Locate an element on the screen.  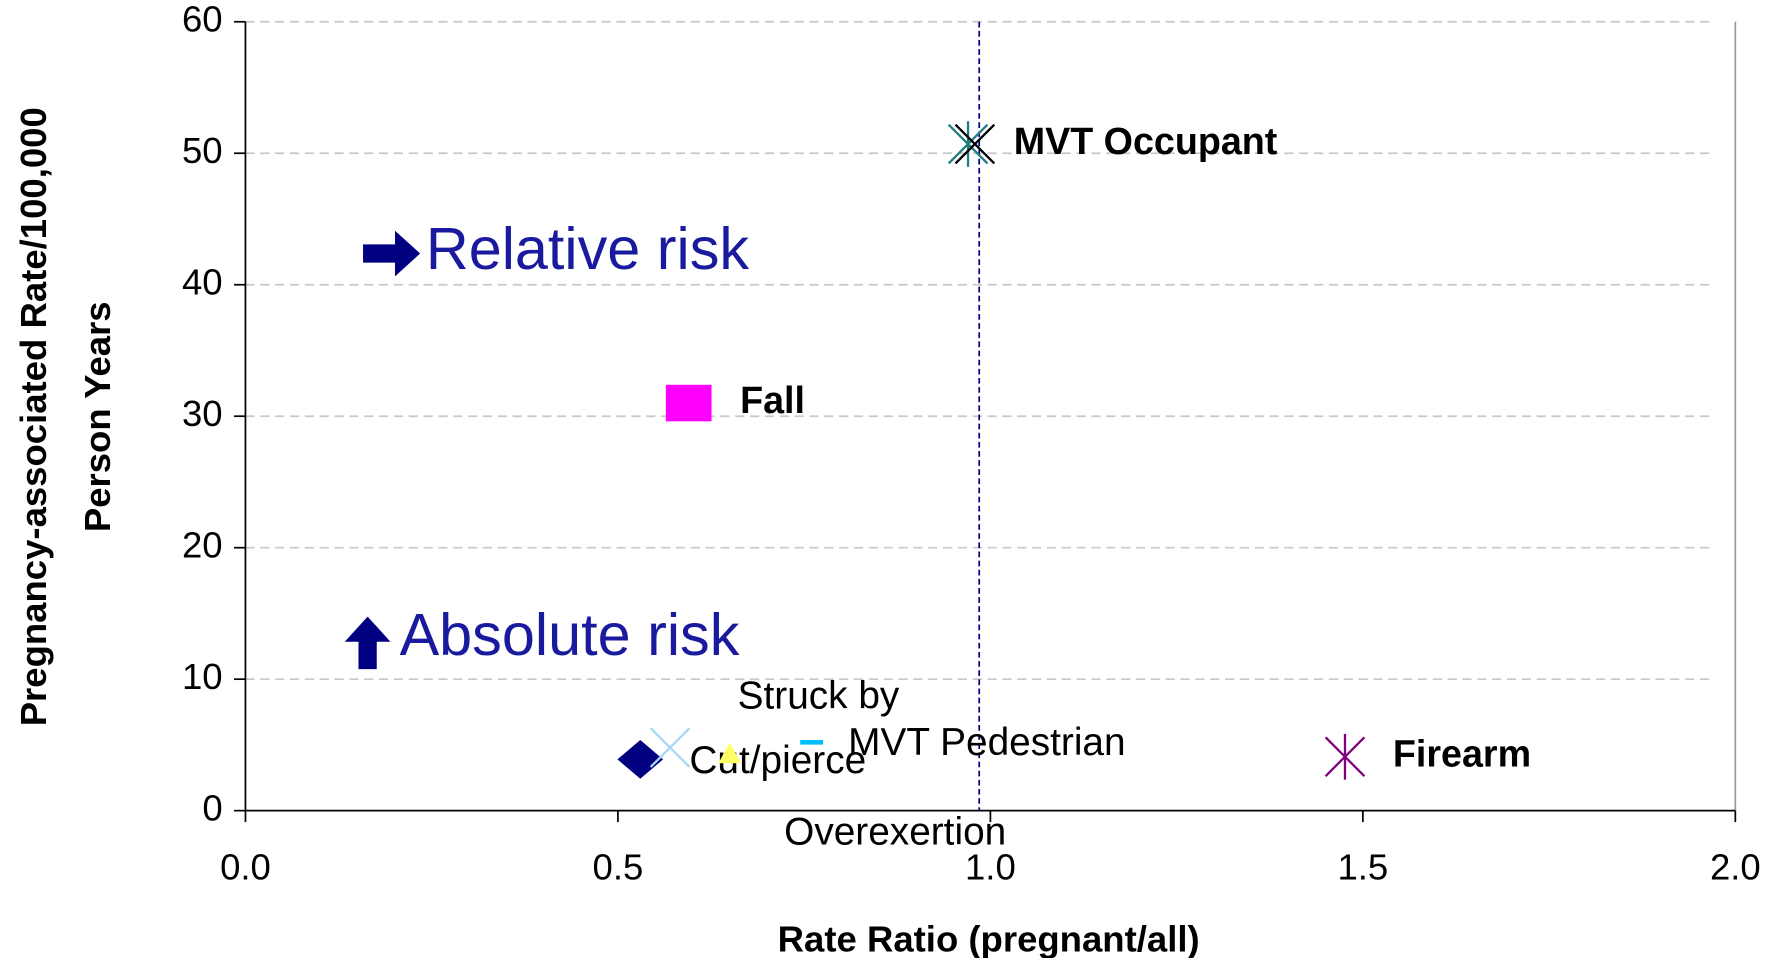
x-tick-label: 1.0 is located at coordinates (990, 867).